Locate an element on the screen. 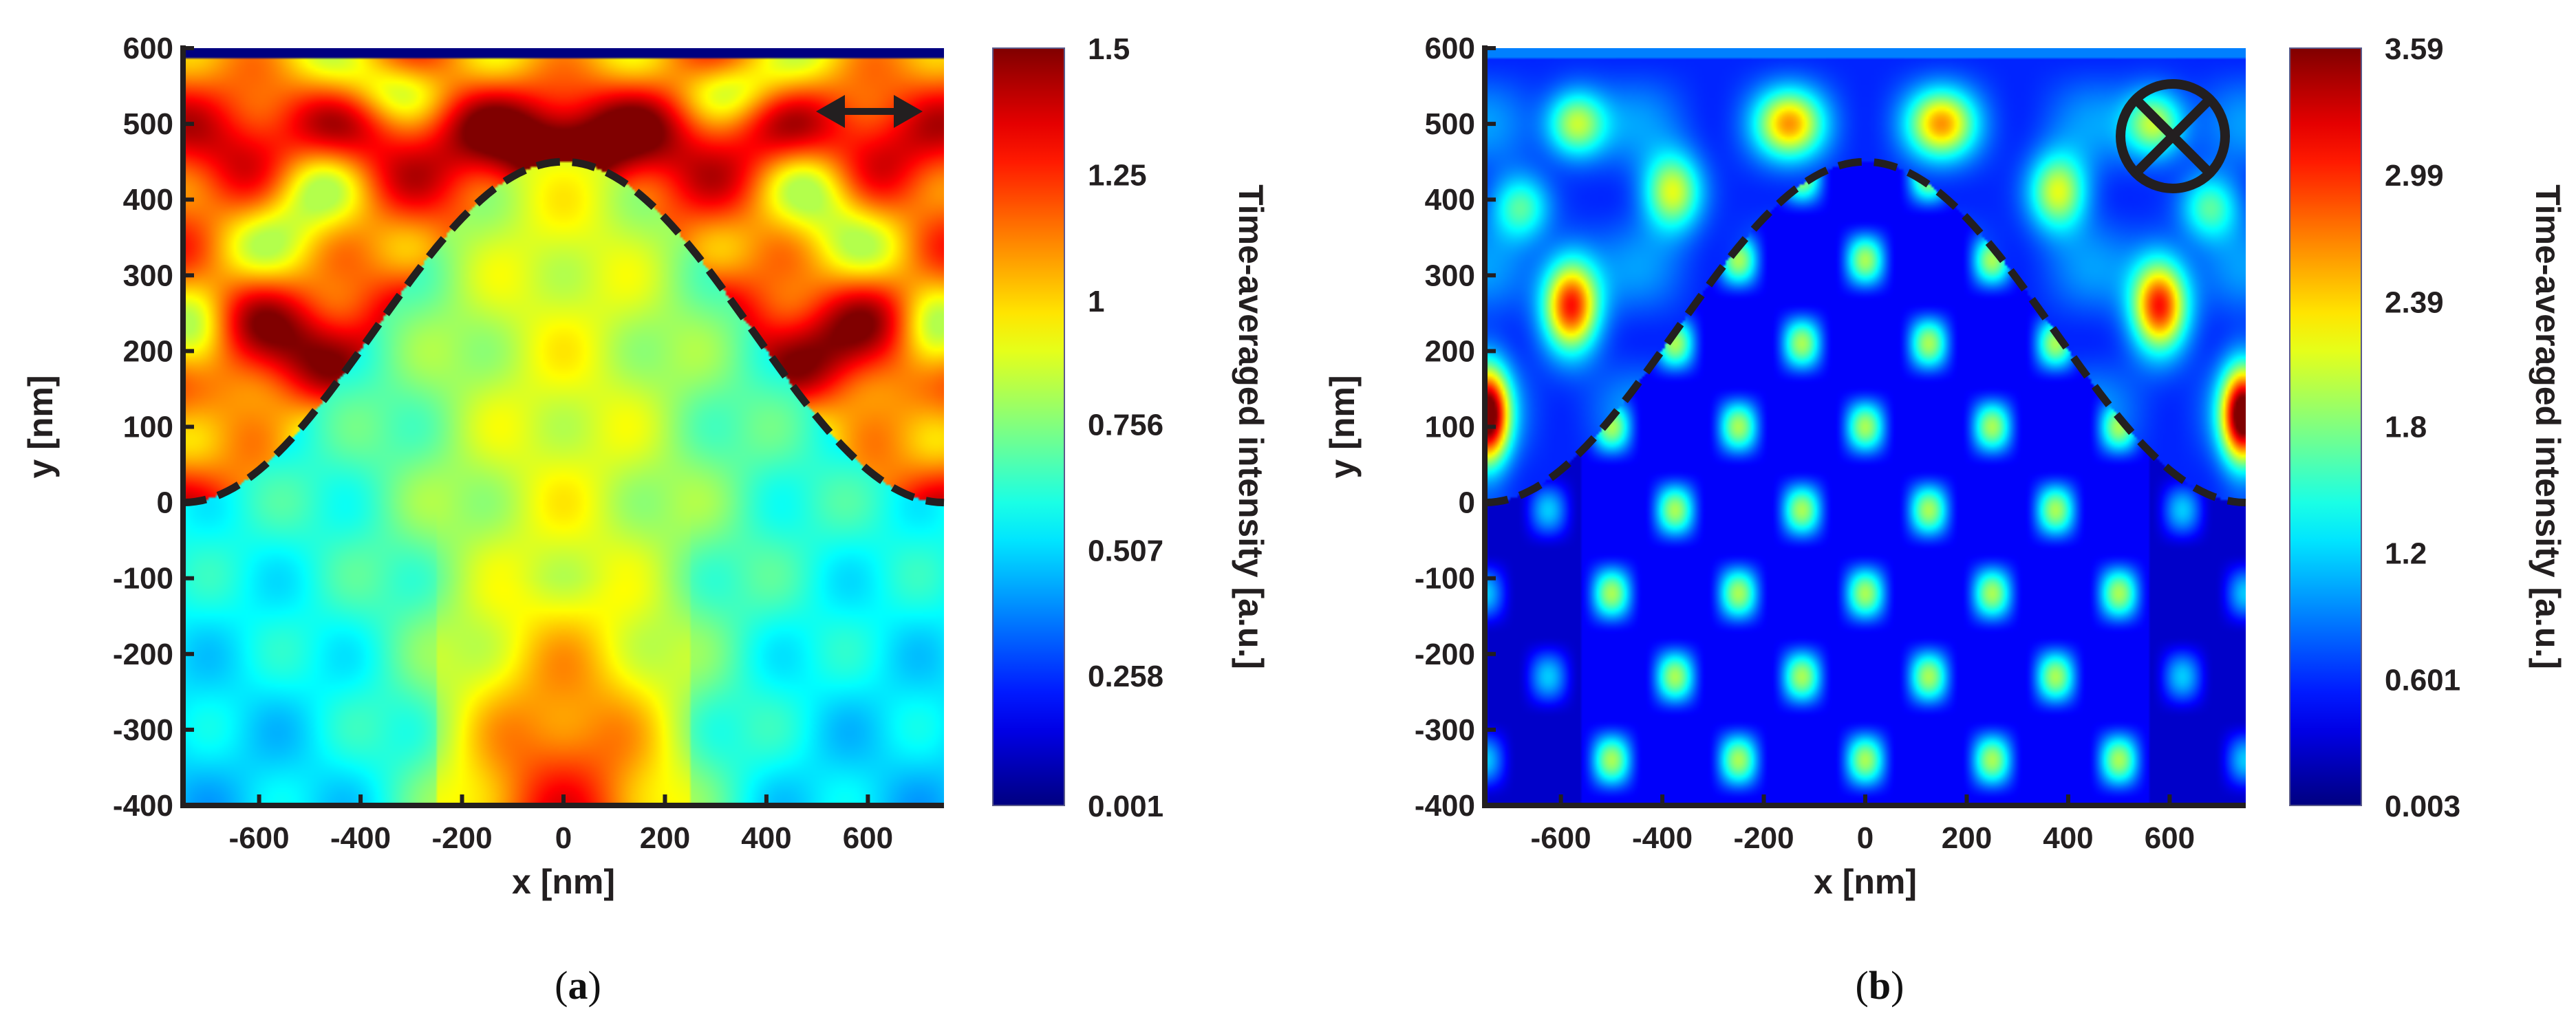  colorbar-tick-label: 3.59 is located at coordinates (2414, 49).